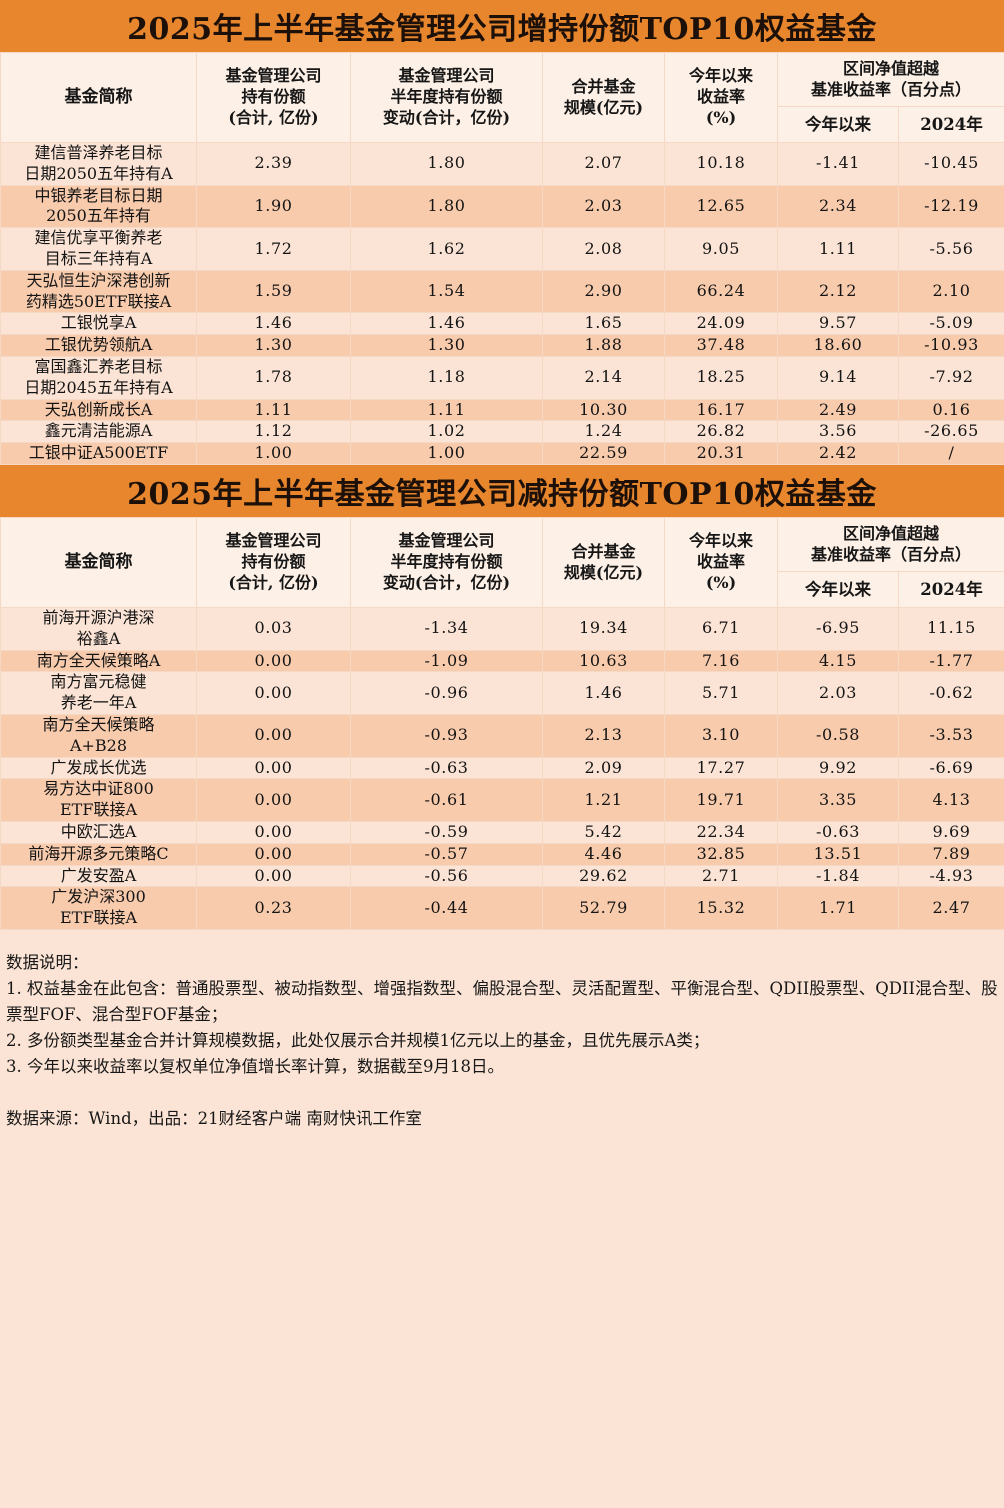 This screenshot has height=1508, width=1004. What do you see at coordinates (603, 378) in the screenshot?
I see `cell-scale: 2.14` at bounding box center [603, 378].